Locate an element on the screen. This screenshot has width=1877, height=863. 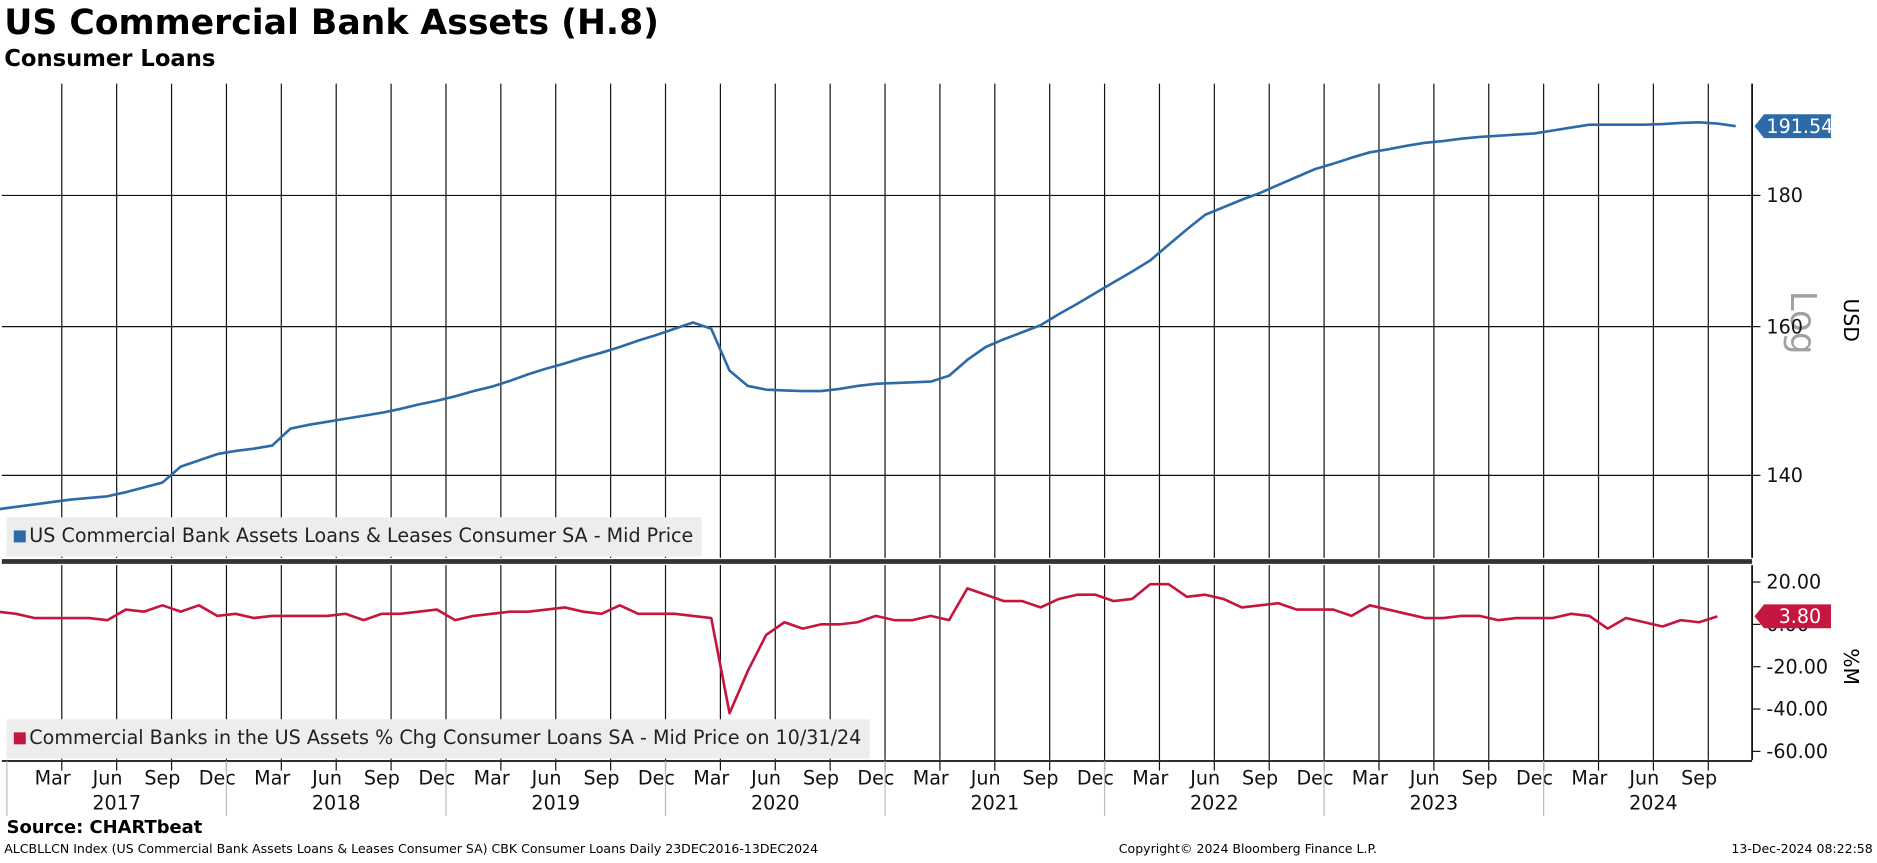
year-label: 2023 is located at coordinates (1434, 803).